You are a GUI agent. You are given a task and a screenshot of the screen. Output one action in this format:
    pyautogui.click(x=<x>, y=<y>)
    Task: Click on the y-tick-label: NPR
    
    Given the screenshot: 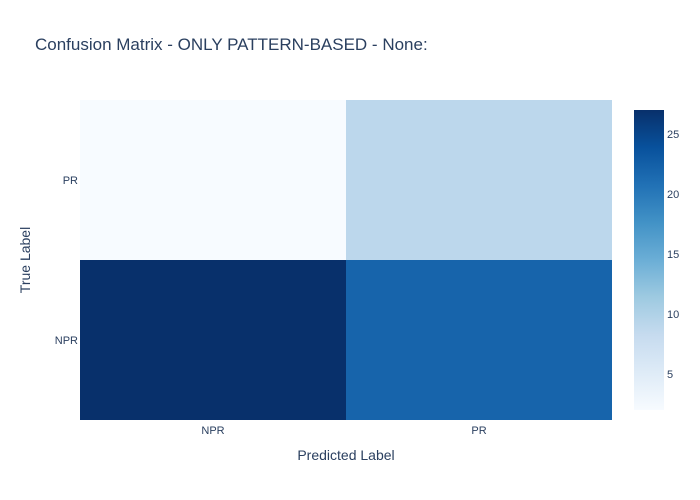 What is the action you would take?
    pyautogui.click(x=66, y=341)
    